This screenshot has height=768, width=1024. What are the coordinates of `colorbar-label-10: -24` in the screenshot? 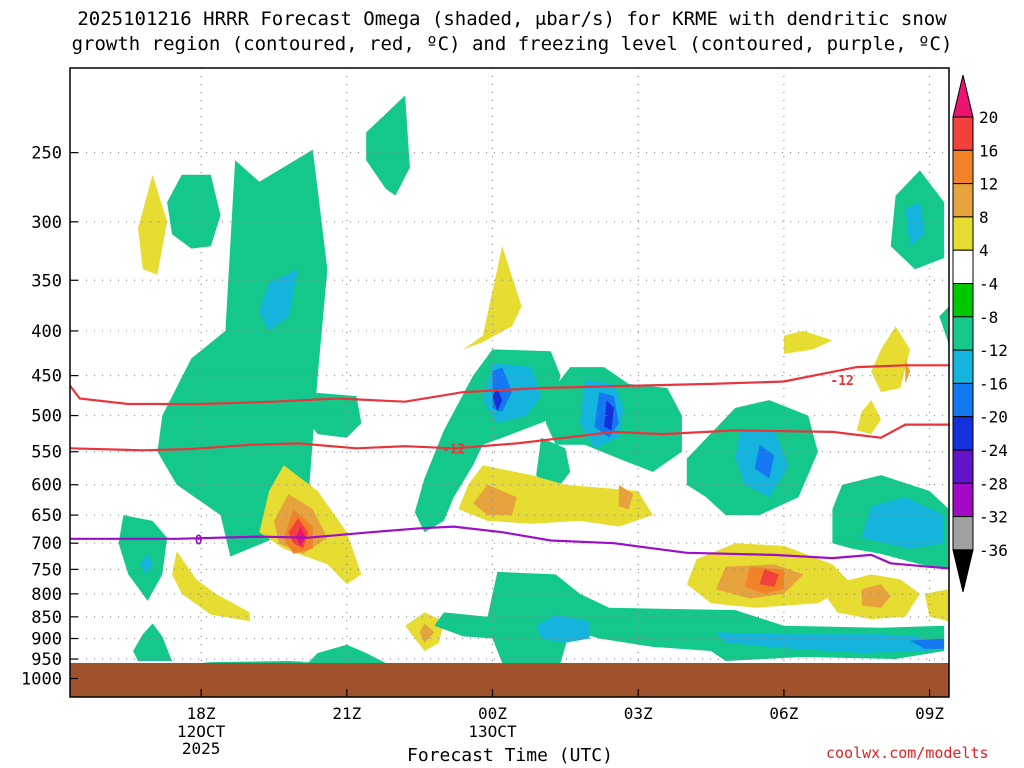 It's located at (993, 450).